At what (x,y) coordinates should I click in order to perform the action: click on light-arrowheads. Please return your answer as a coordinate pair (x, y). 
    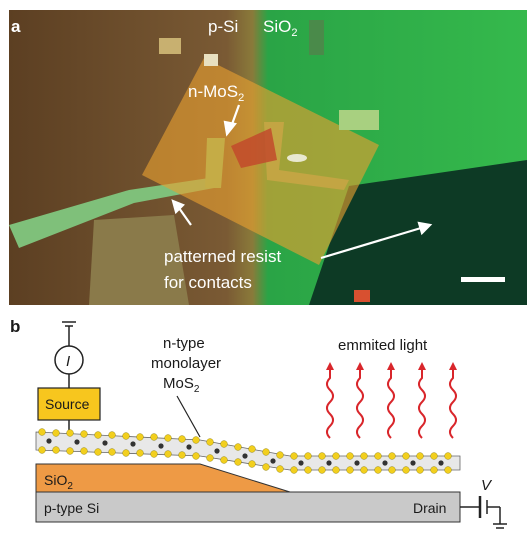
    Looking at the image, I should click on (391, 366).